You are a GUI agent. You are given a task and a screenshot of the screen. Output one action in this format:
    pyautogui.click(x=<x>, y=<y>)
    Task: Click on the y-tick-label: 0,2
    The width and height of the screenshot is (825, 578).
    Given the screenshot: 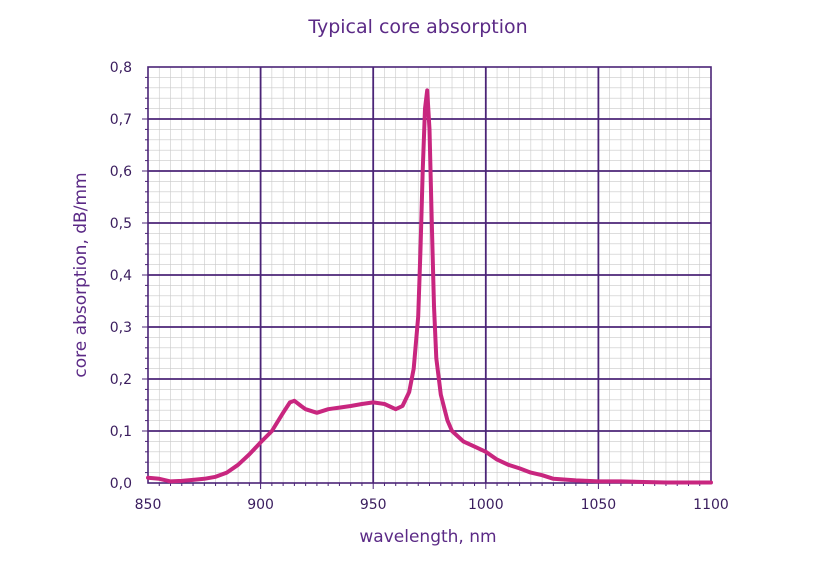 What is the action you would take?
    pyautogui.click(x=121, y=380)
    